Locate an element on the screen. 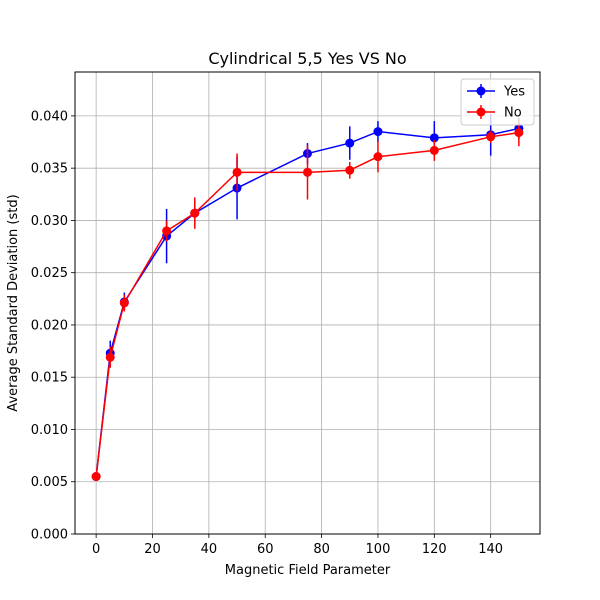  y-tick-label: 0.030 is located at coordinates (49, 221).